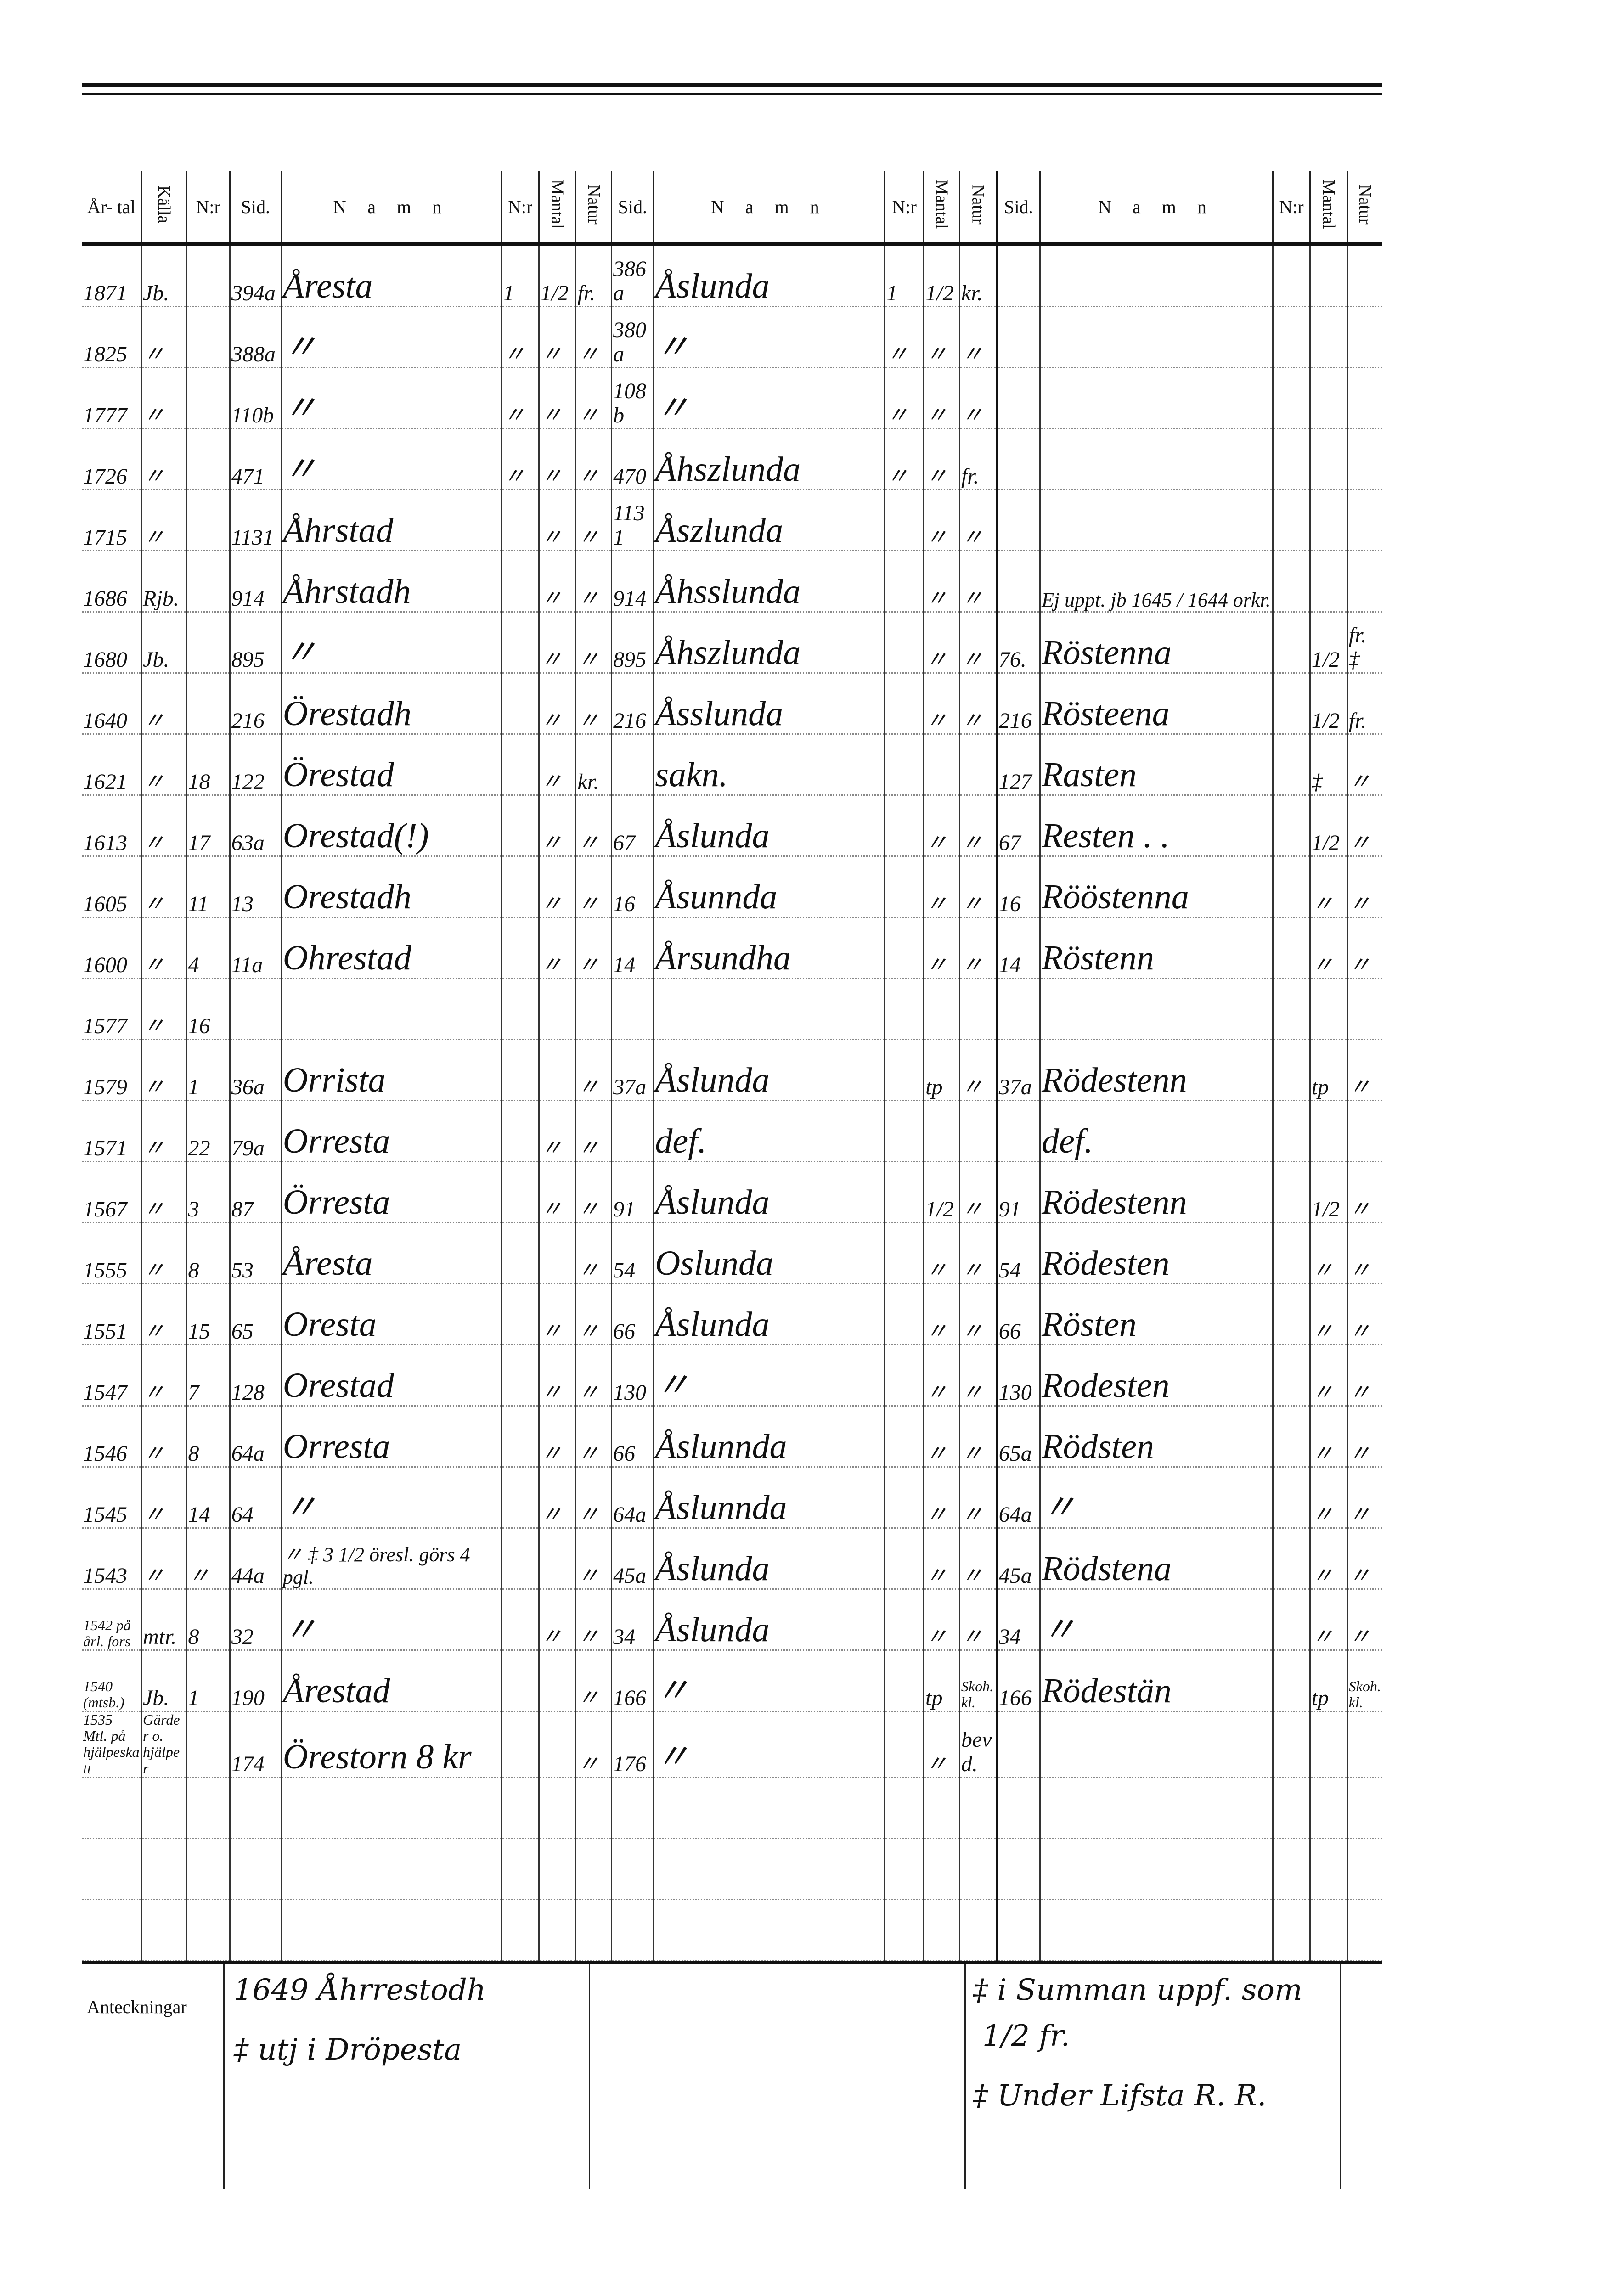  I want to click on cell-artal: 1726, so click(111, 459).